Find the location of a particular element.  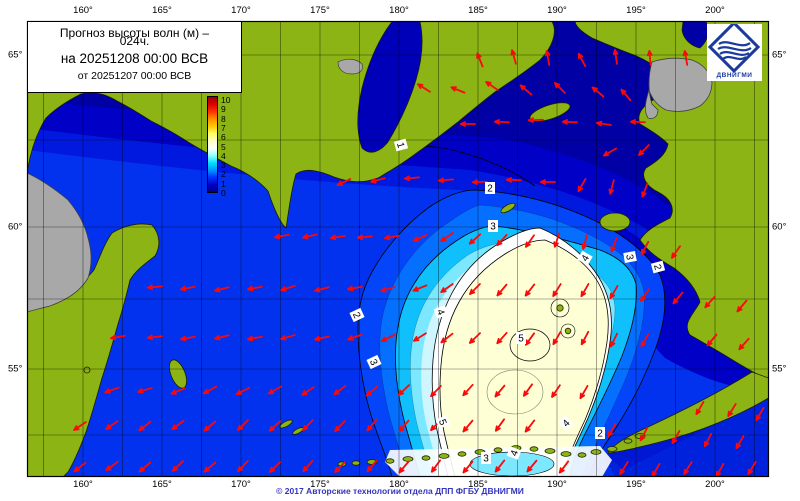

lat-label-left-65°: 65° is located at coordinates (15, 55).